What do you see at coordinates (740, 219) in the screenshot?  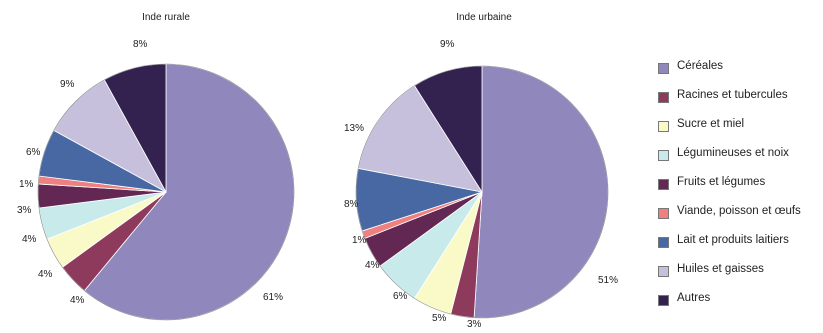 I see `legend-item-5: Viande, poisson et œufs` at bounding box center [740, 219].